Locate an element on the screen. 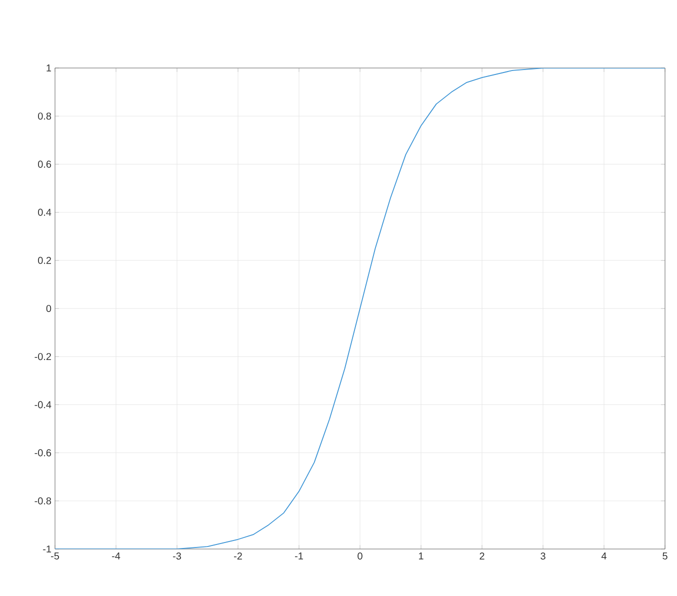  y-tick-label: -0.6 is located at coordinates (43, 452).